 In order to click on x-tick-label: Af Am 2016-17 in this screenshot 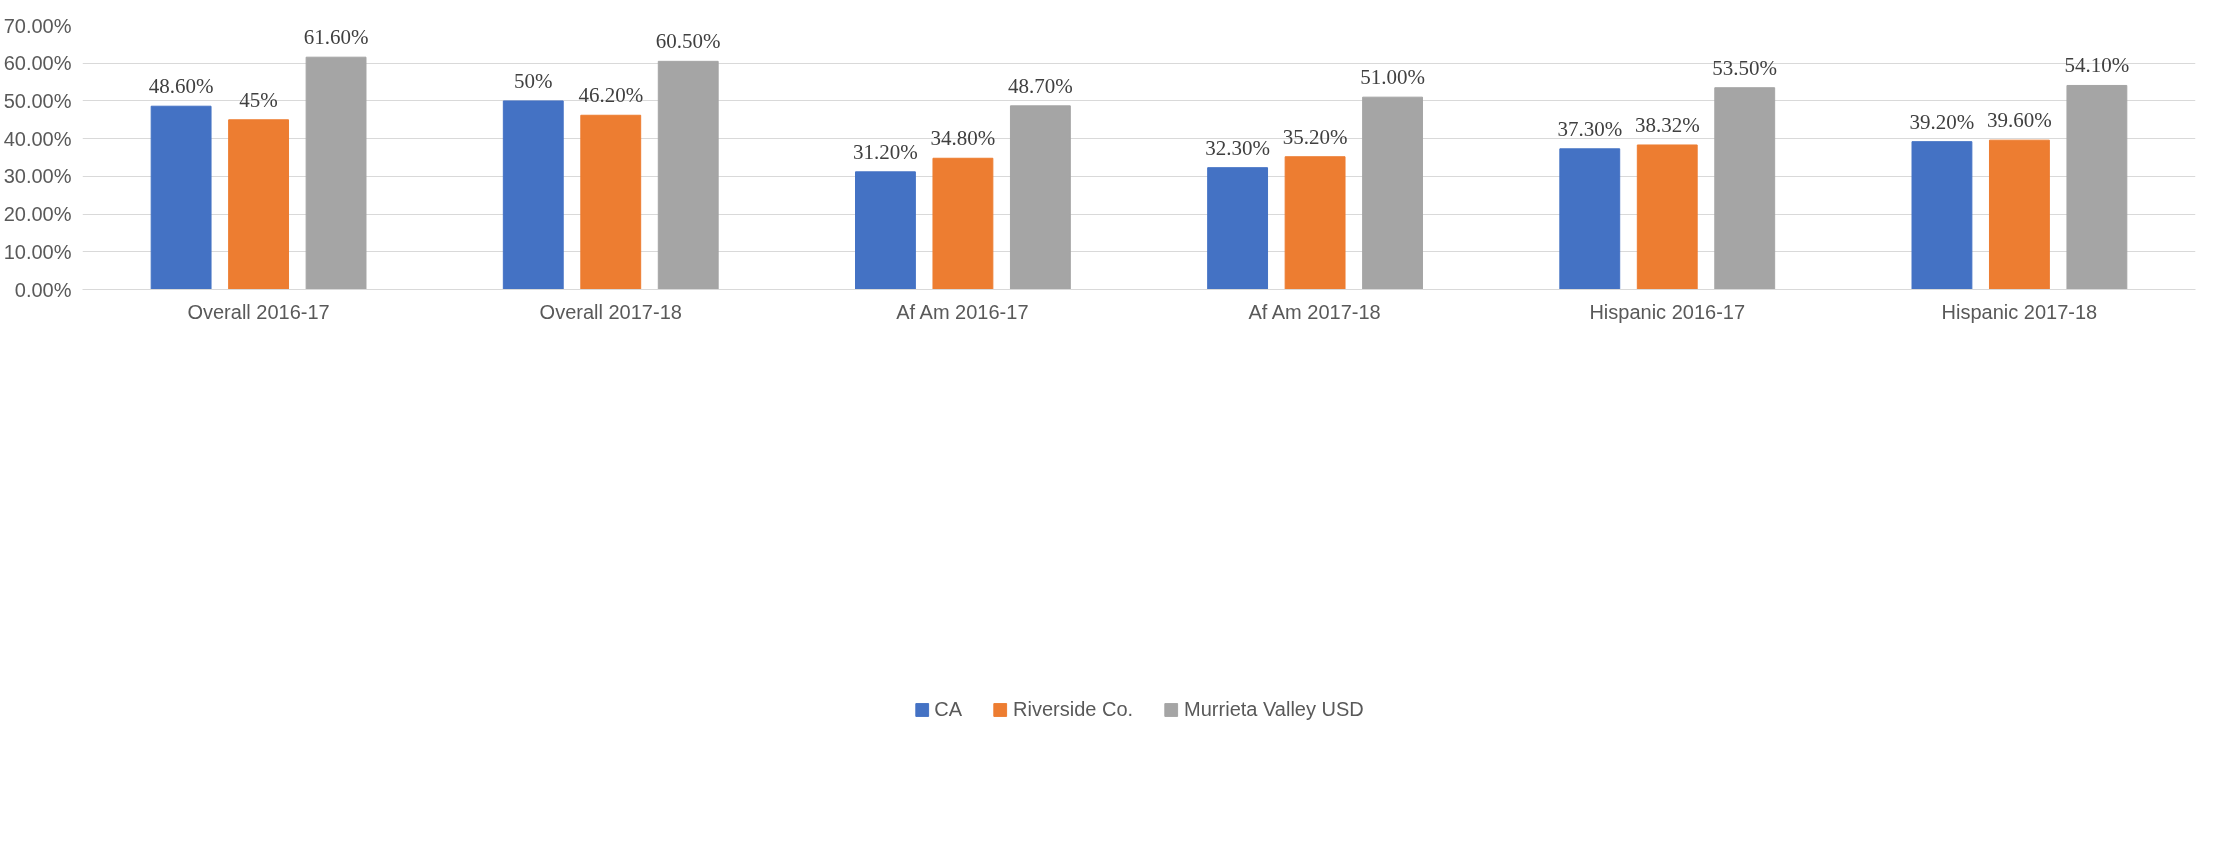, I will do `click(962, 311)`.